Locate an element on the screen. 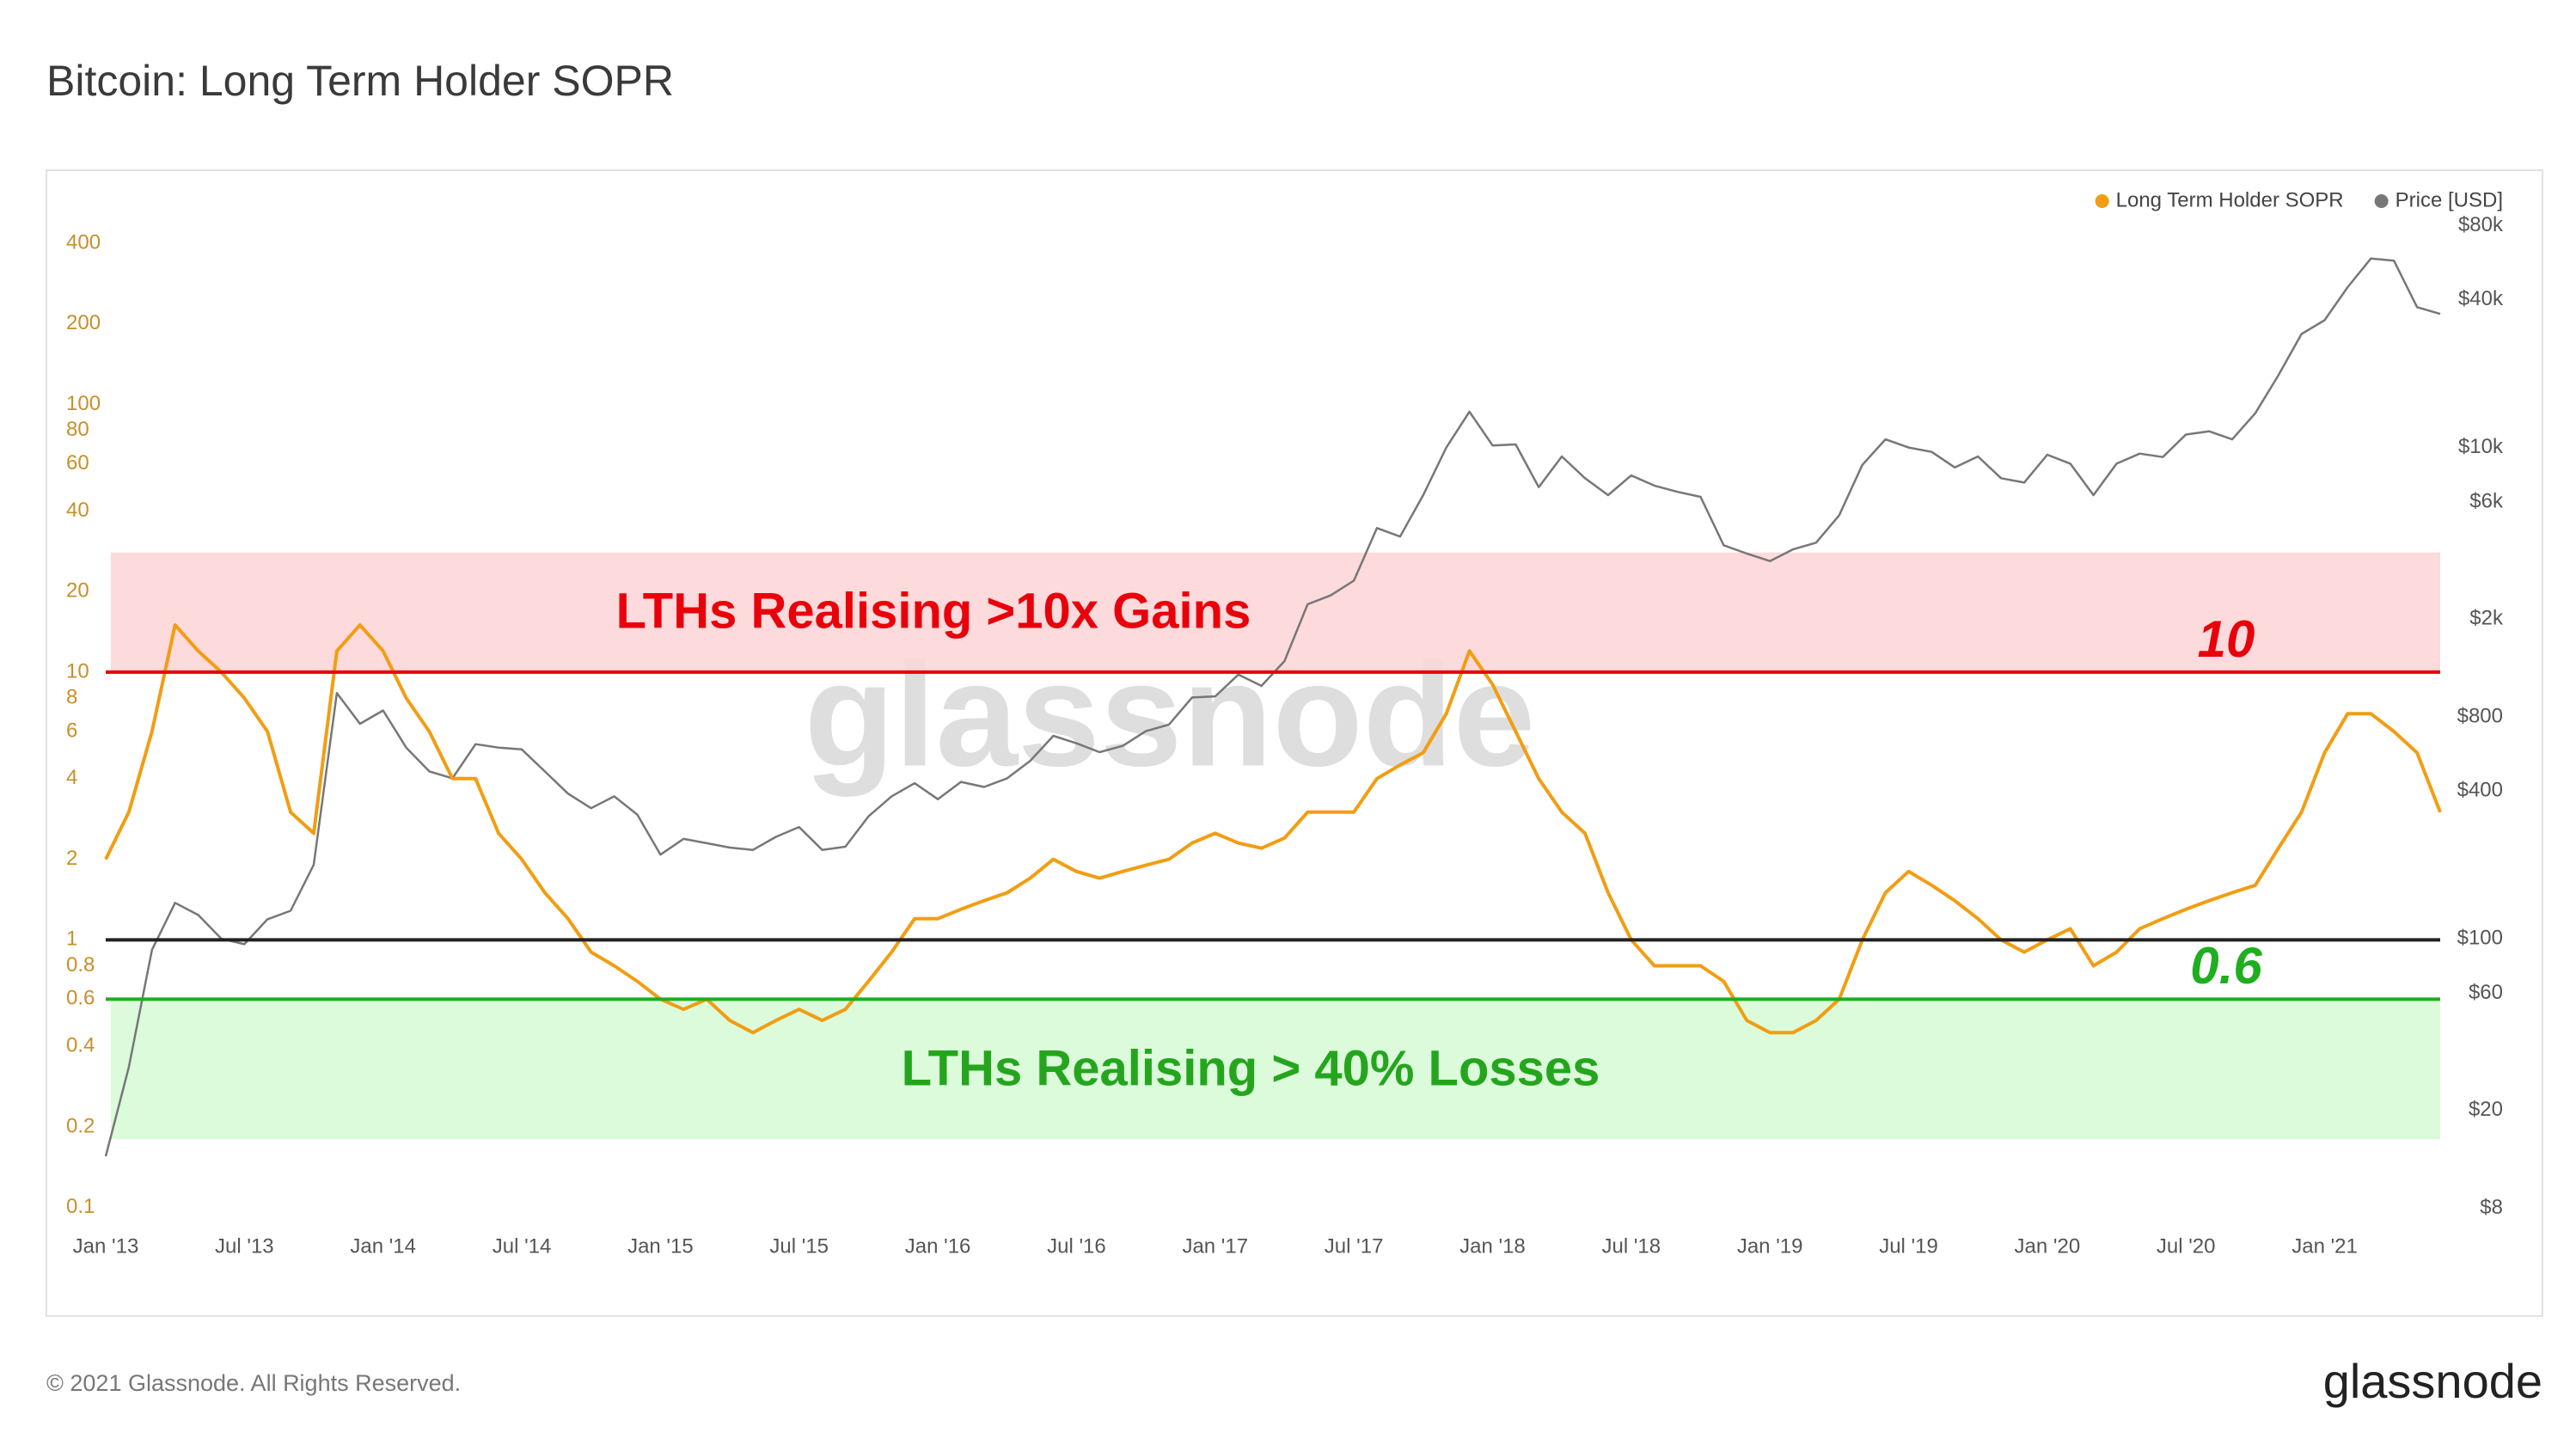  y-tick-label: 100 is located at coordinates (83, 403).